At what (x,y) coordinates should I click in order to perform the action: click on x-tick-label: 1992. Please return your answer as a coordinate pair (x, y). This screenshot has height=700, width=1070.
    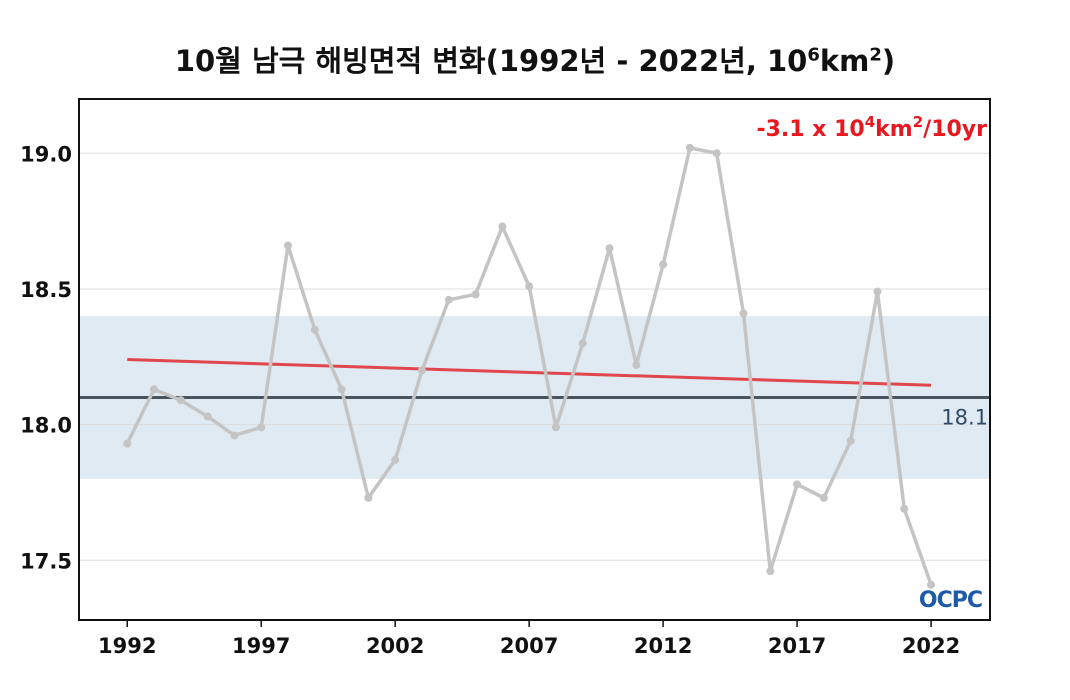
    Looking at the image, I should click on (127, 646).